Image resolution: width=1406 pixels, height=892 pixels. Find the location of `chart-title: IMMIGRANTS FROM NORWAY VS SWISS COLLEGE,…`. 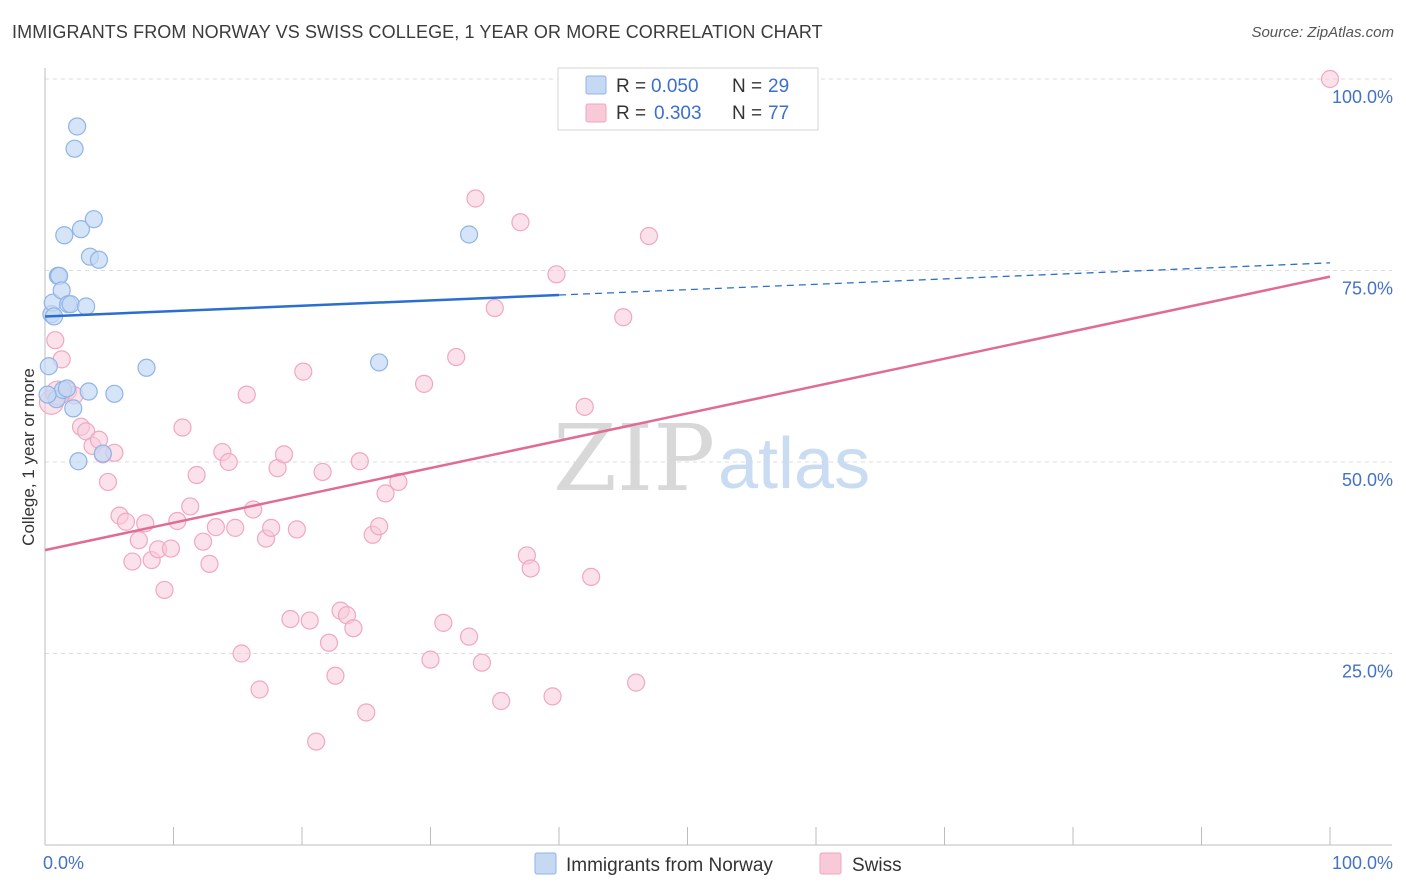

chart-title: IMMIGRANTS FROM NORWAY VS SWISS COLLEGE,… is located at coordinates (417, 32).